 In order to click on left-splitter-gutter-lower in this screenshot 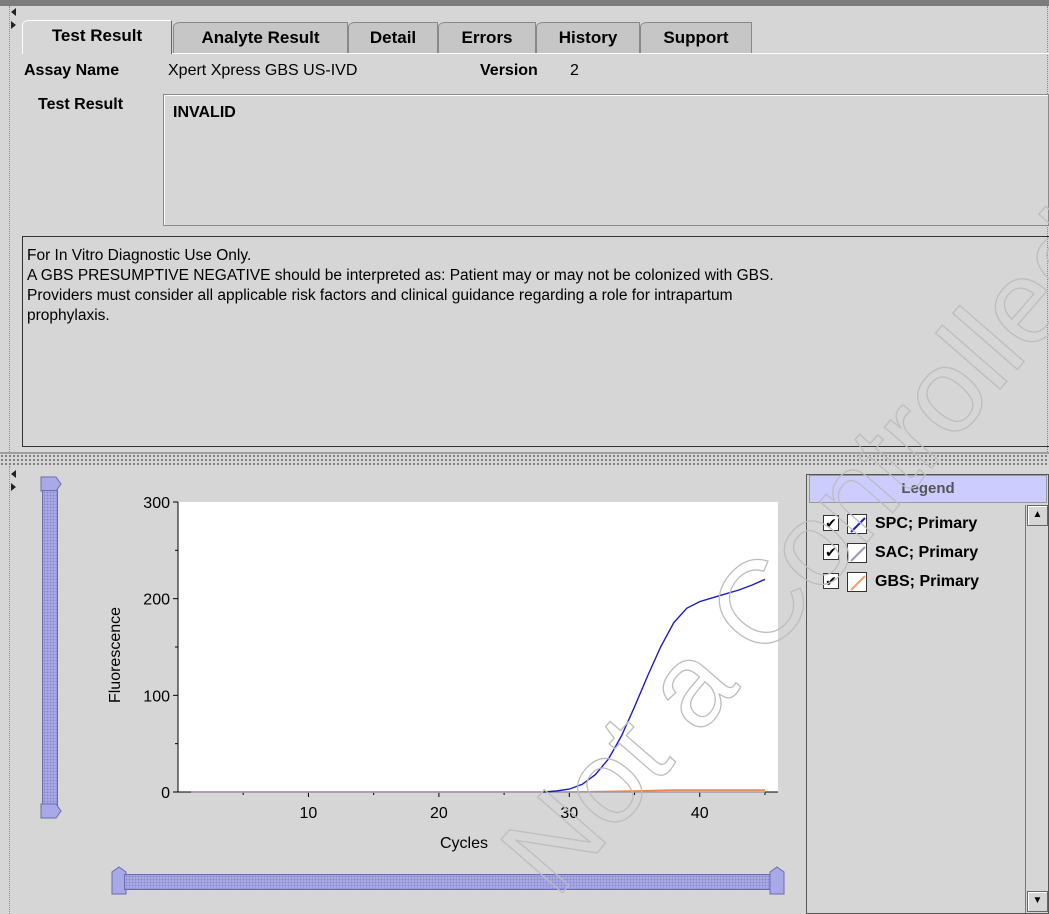, I will do `click(9, 690)`.